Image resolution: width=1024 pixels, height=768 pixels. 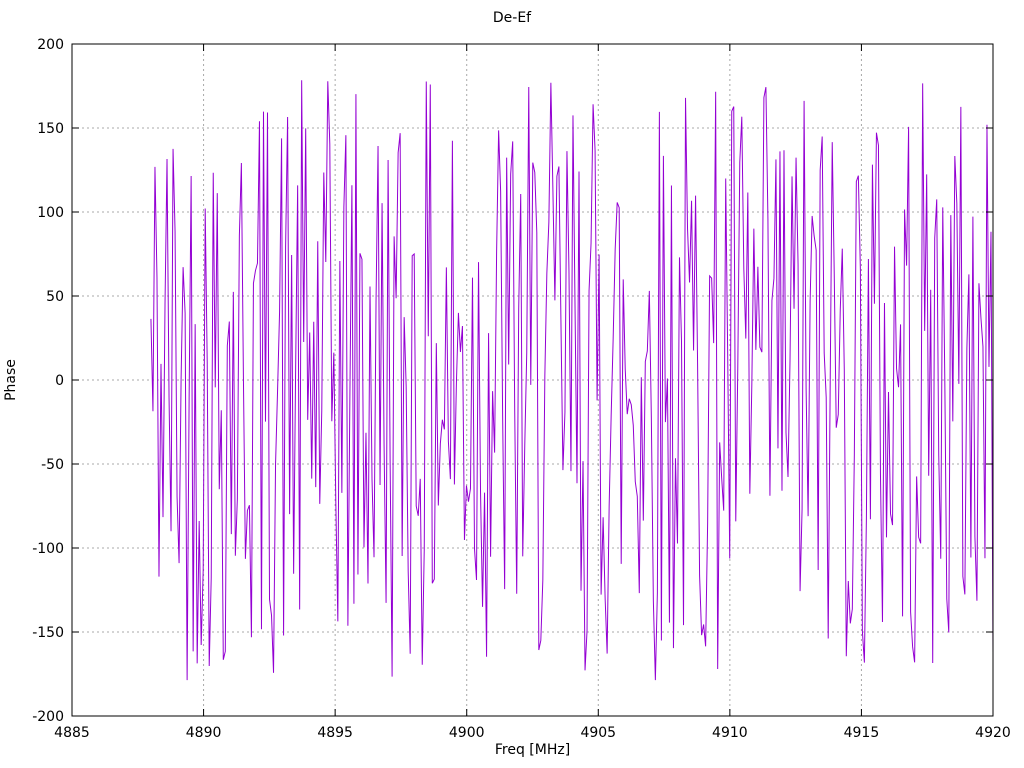 What do you see at coordinates (52, 465) in the screenshot?
I see `y-tick-label: -50` at bounding box center [52, 465].